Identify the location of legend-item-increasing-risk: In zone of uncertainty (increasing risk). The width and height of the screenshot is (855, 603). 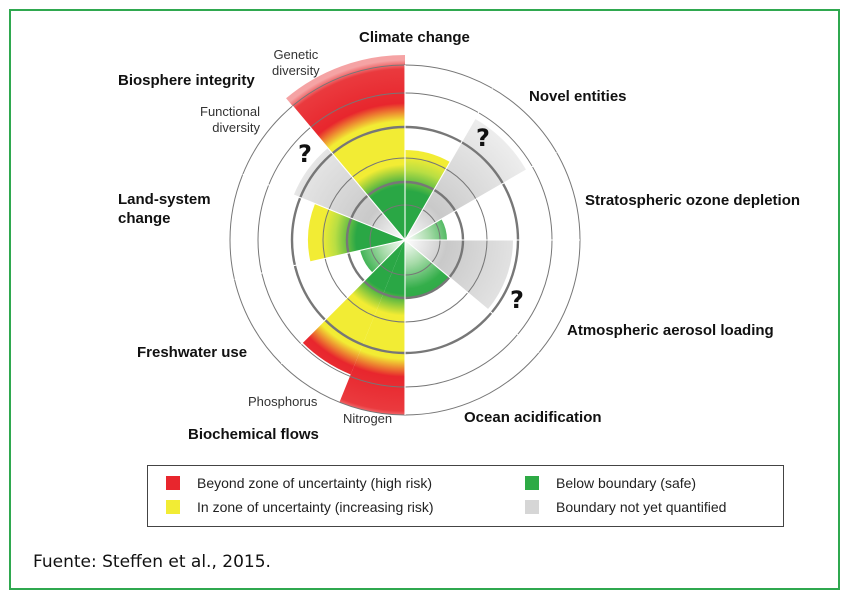
(300, 507).